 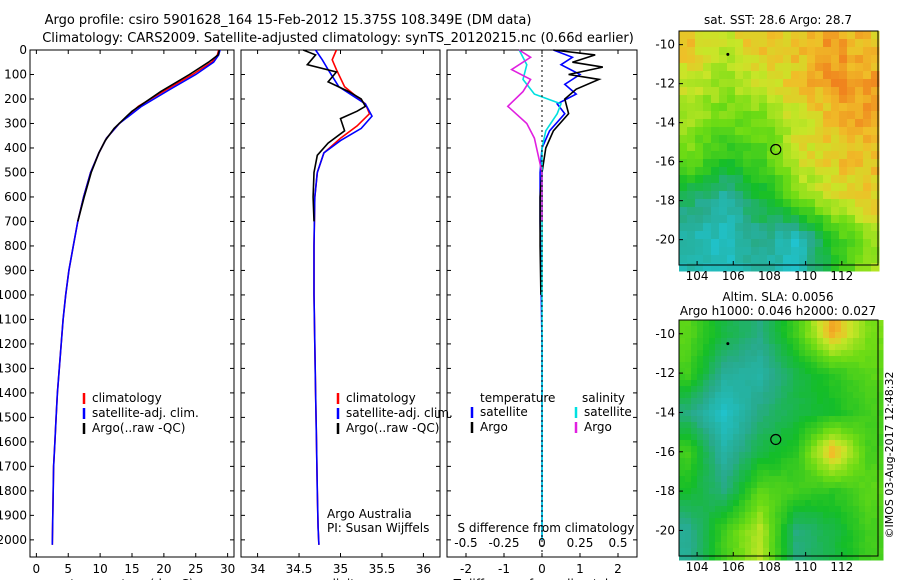 I want to click on sla-map-xtick-label-1: 106, so click(x=733, y=567).